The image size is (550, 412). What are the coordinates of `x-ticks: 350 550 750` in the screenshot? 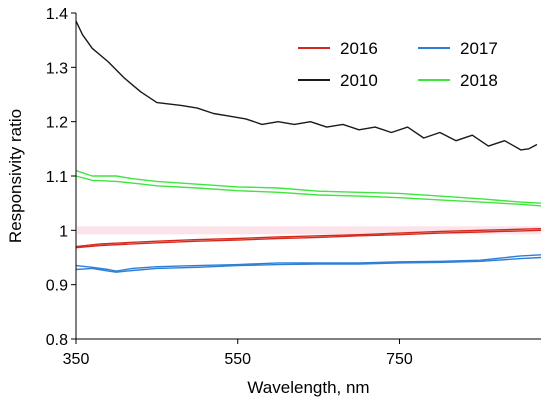 It's located at (238, 353).